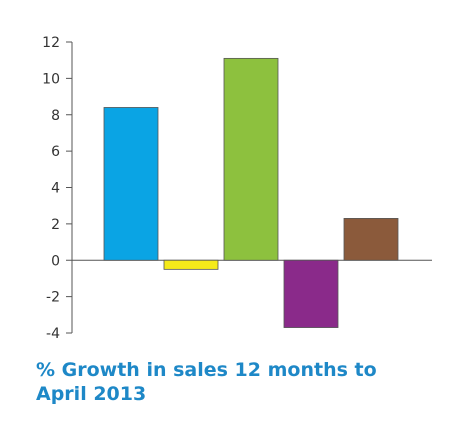  I want to click on y-axis-ticks: 12 10 8 6 4 2 0 -2 -4, so click(57, 188).